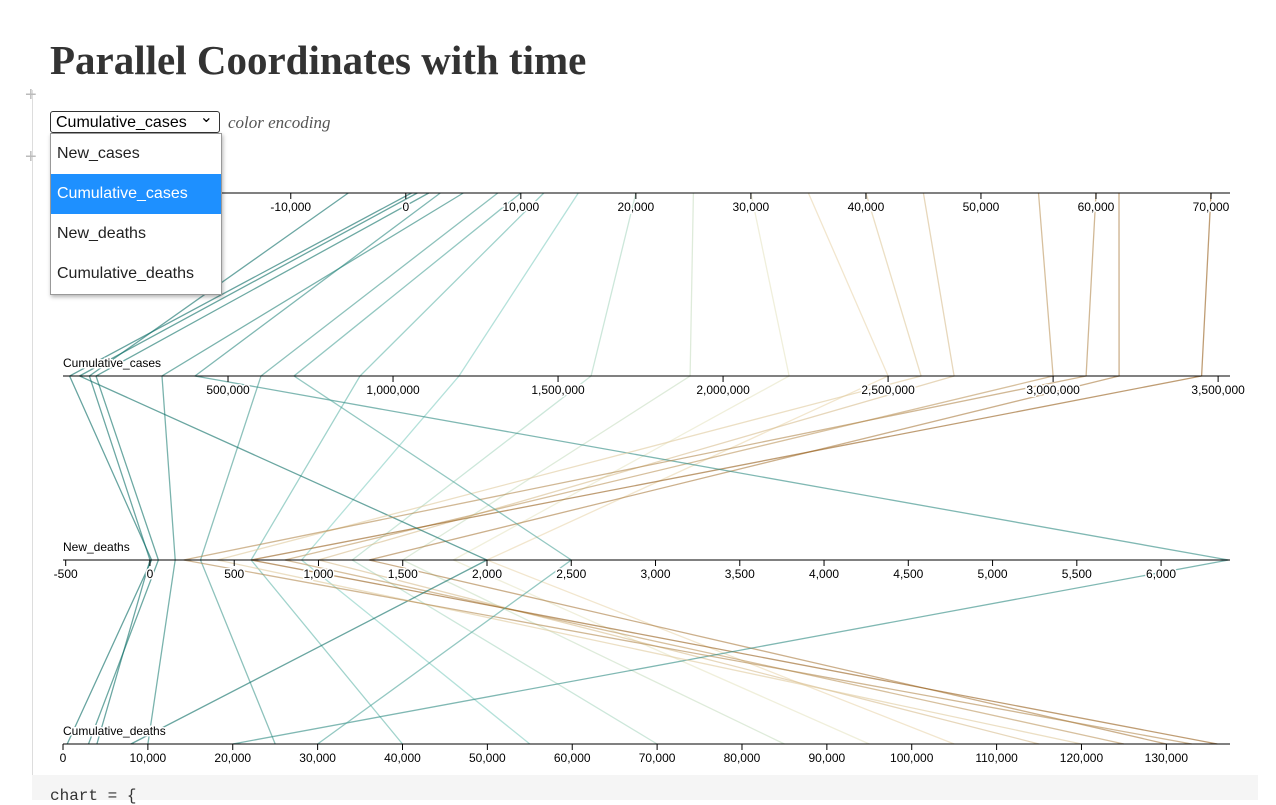  What do you see at coordinates (279, 122) in the screenshot?
I see `caption: color encoding` at bounding box center [279, 122].